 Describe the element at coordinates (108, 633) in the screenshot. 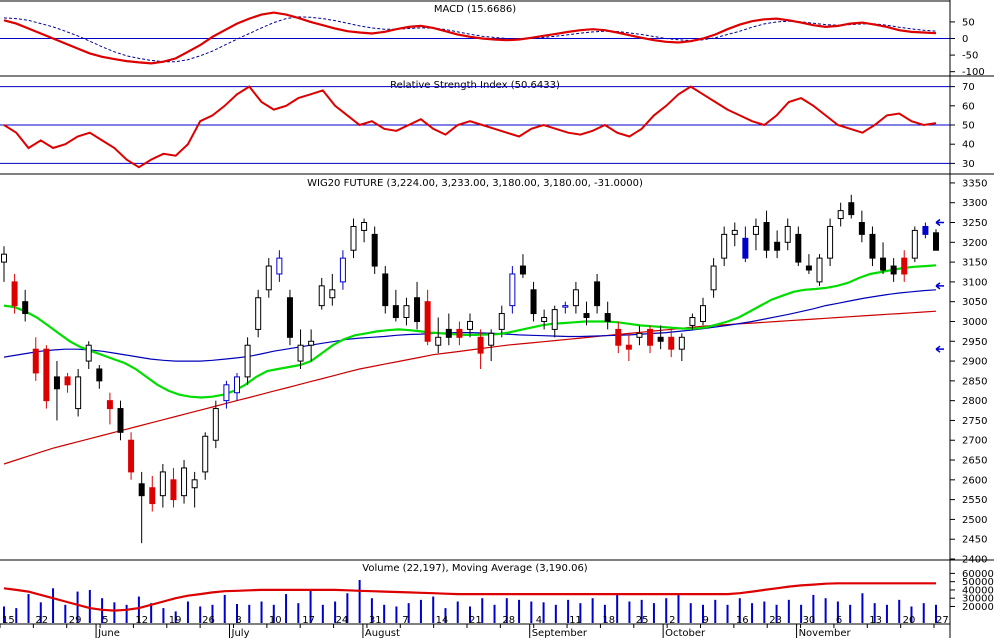

I see `month-label: June` at that location.